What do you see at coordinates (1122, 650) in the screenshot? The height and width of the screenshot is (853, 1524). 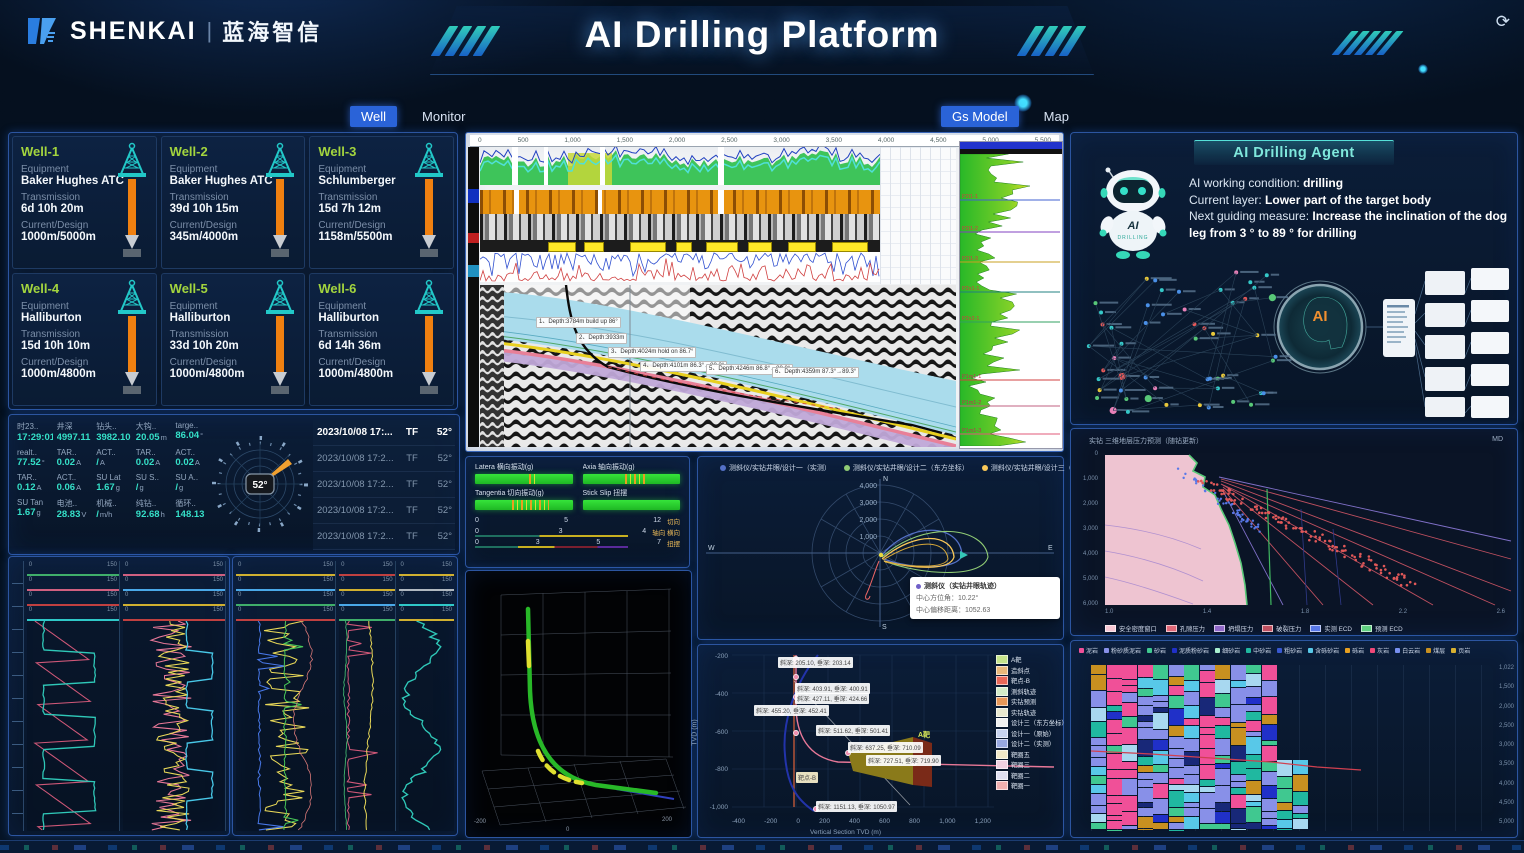 I see `legend-item: 粉砂质泥岩` at bounding box center [1122, 650].